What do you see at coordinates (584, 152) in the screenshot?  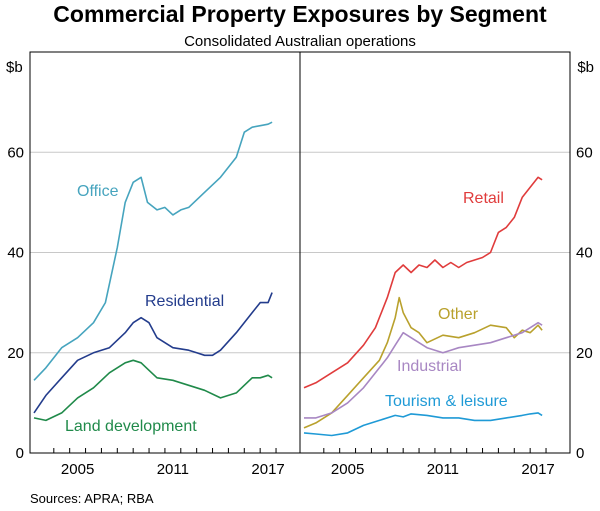 I see `y-tick-label-right: 60` at bounding box center [584, 152].